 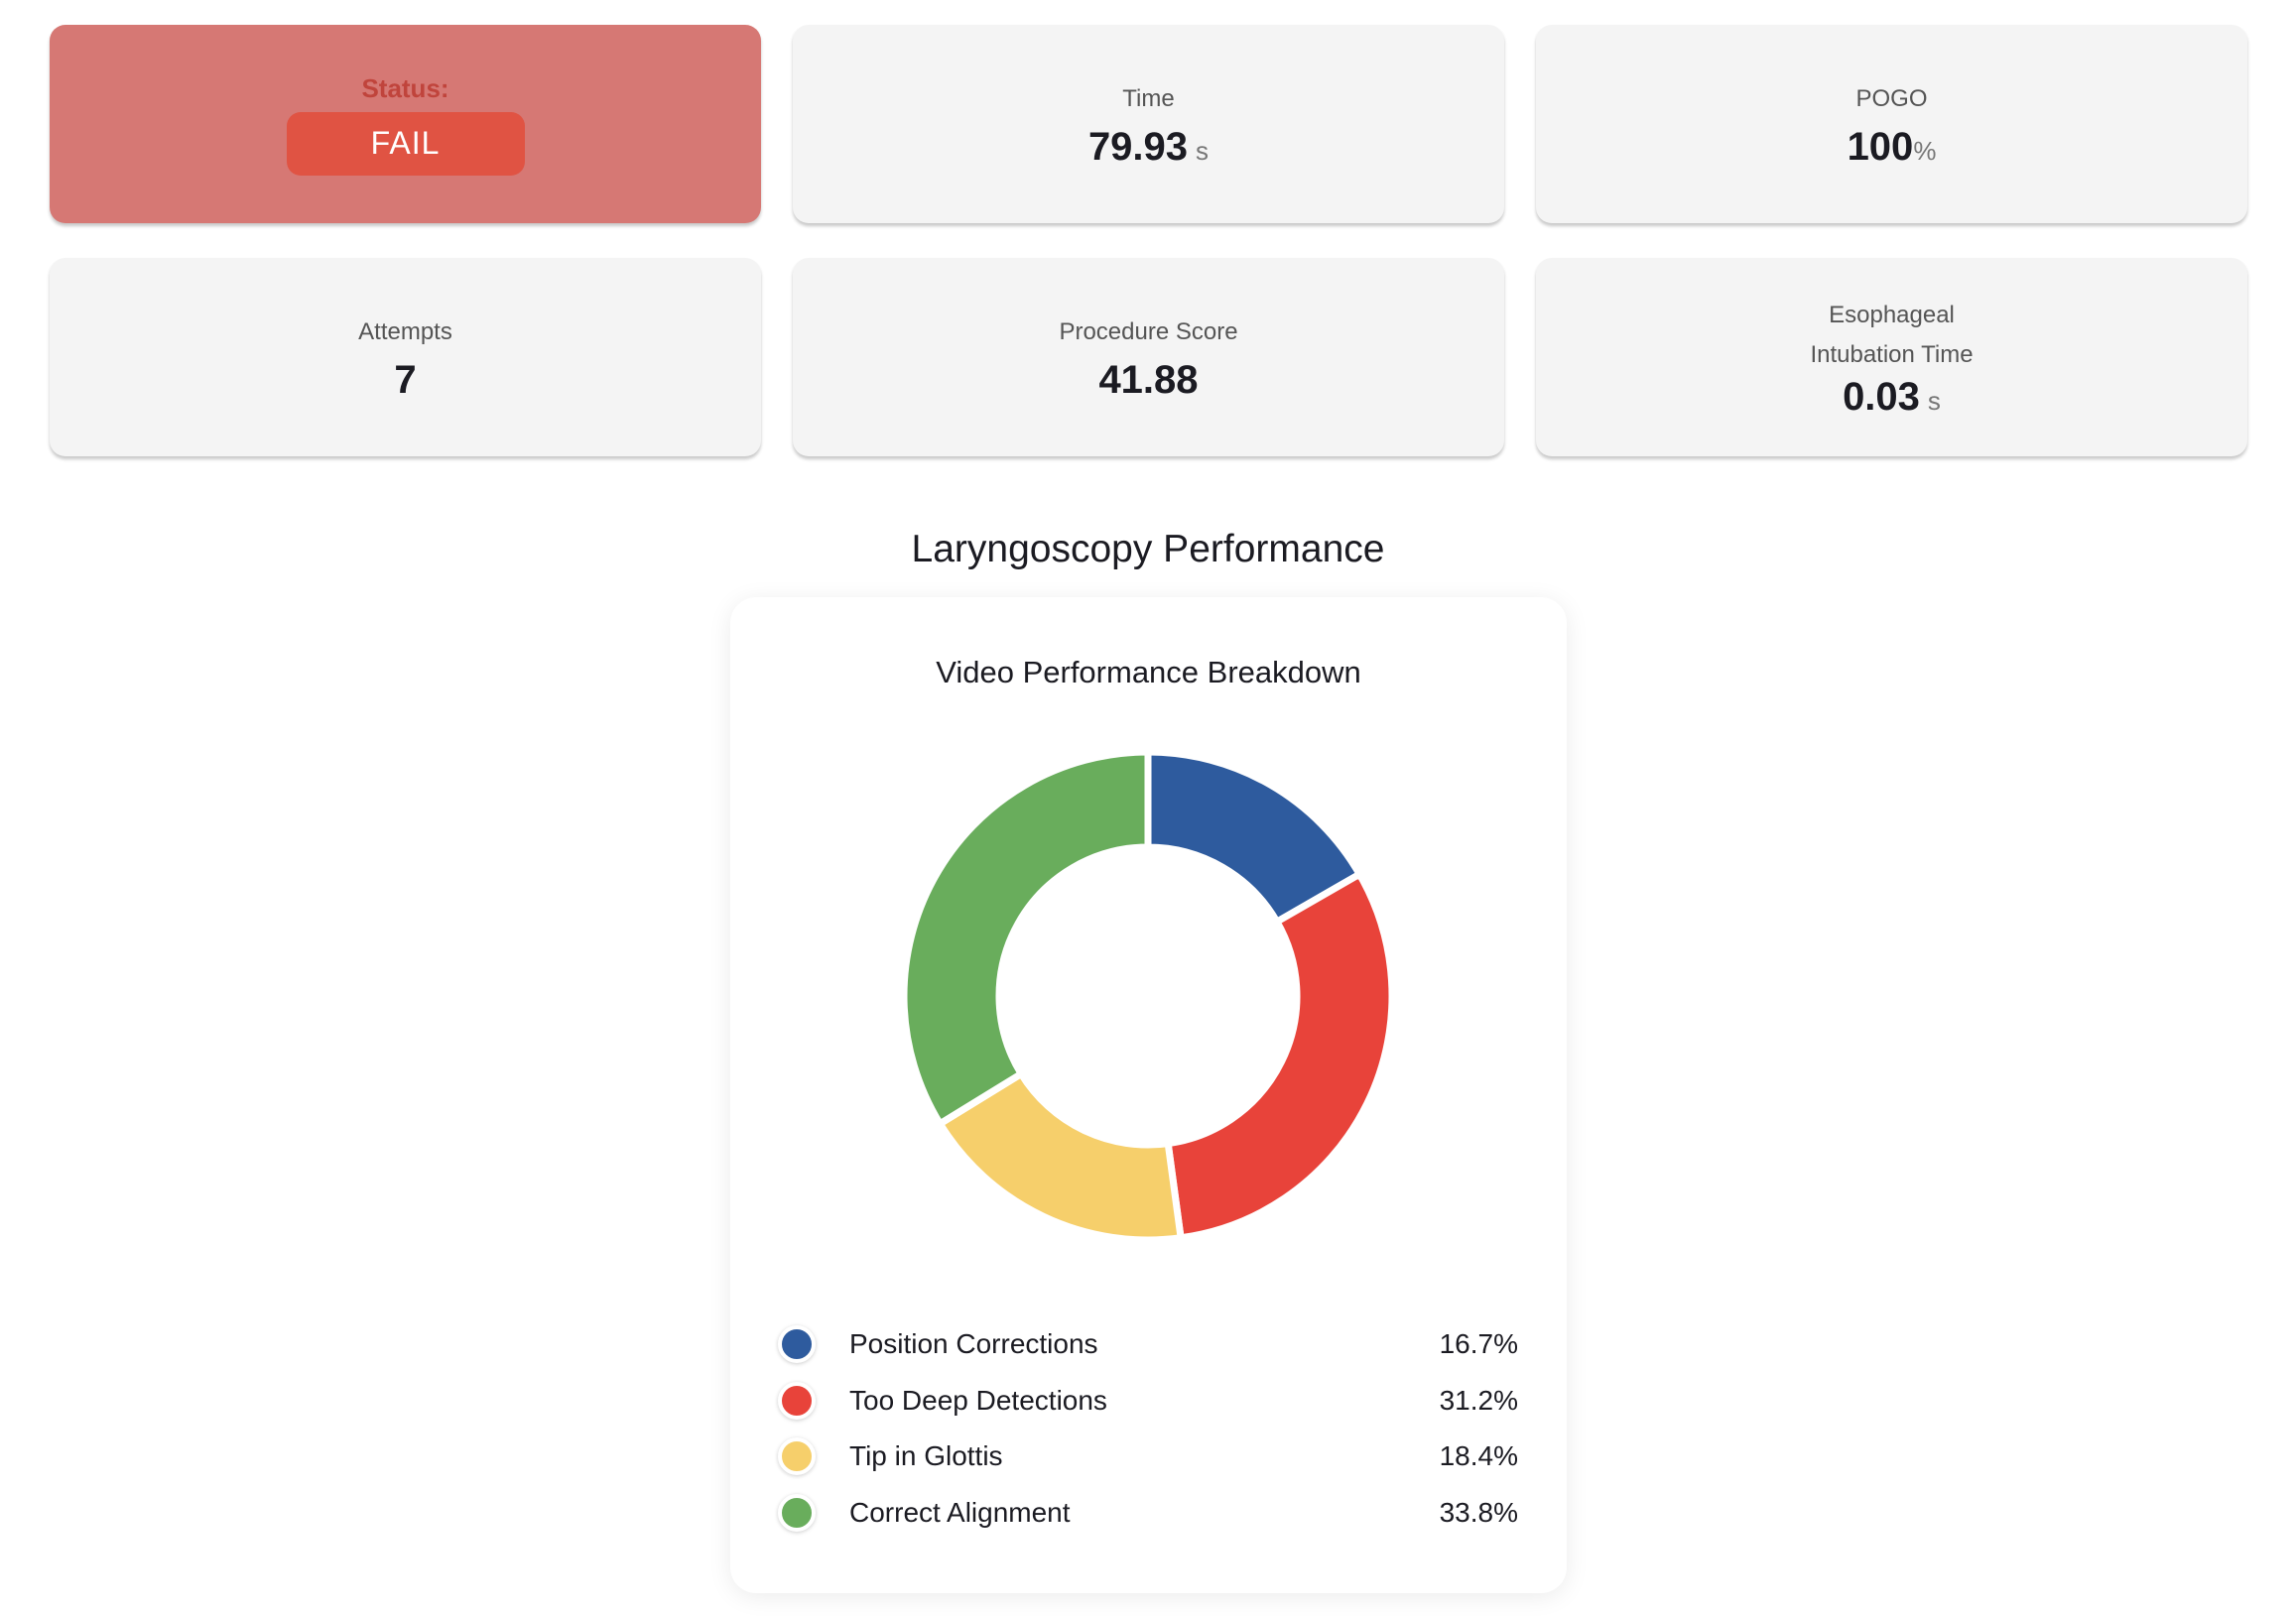 I want to click on time-value: 79.93 s, so click(x=1149, y=148).